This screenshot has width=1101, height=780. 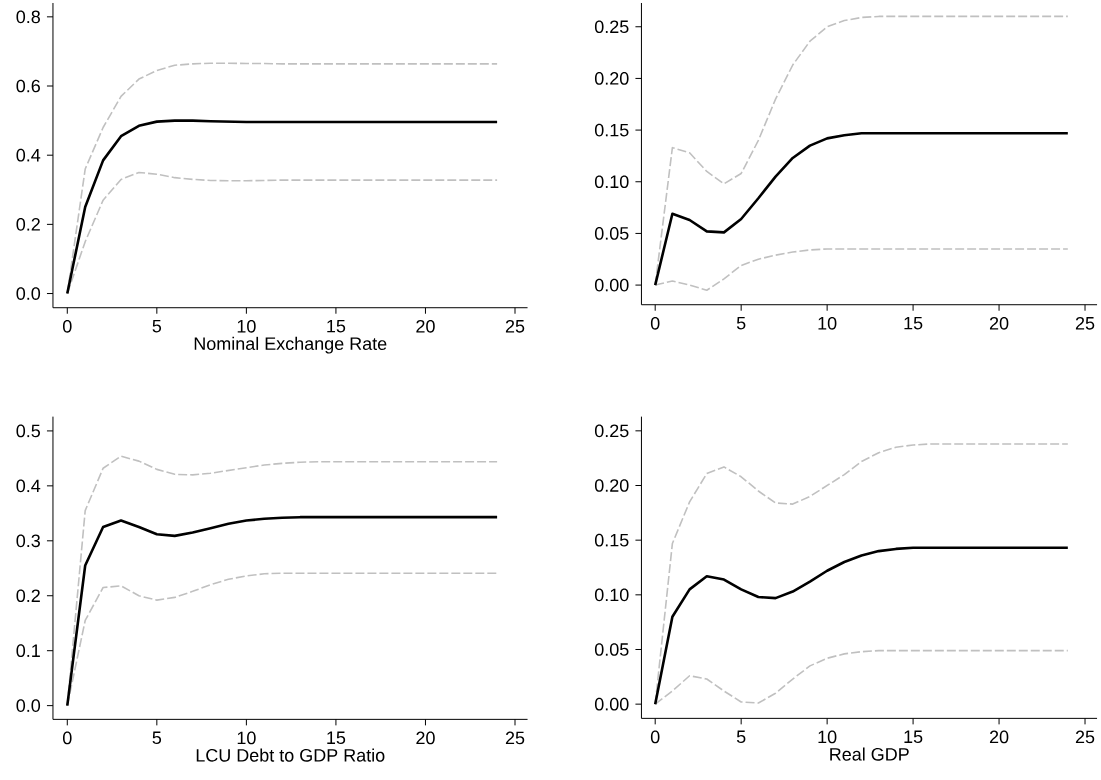 I want to click on y-tick-label: 0.3, so click(x=28, y=541).